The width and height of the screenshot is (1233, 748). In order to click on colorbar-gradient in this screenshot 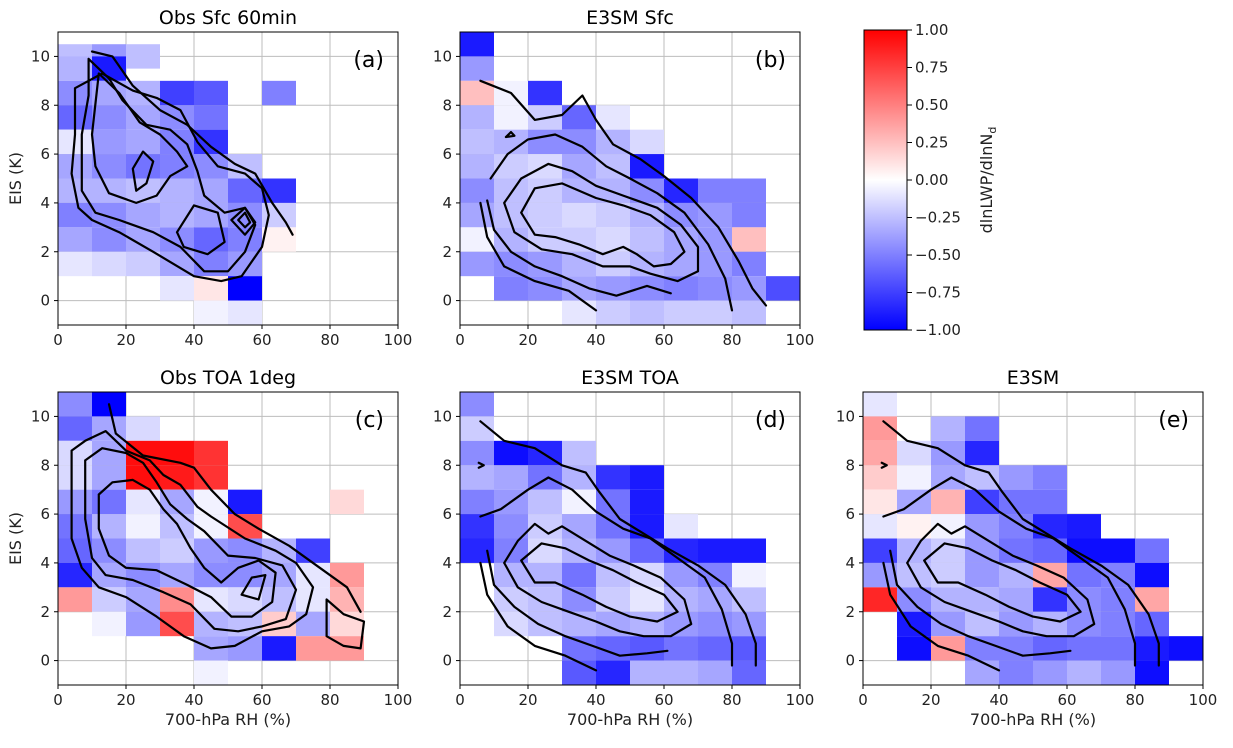, I will do `click(885, 180)`.